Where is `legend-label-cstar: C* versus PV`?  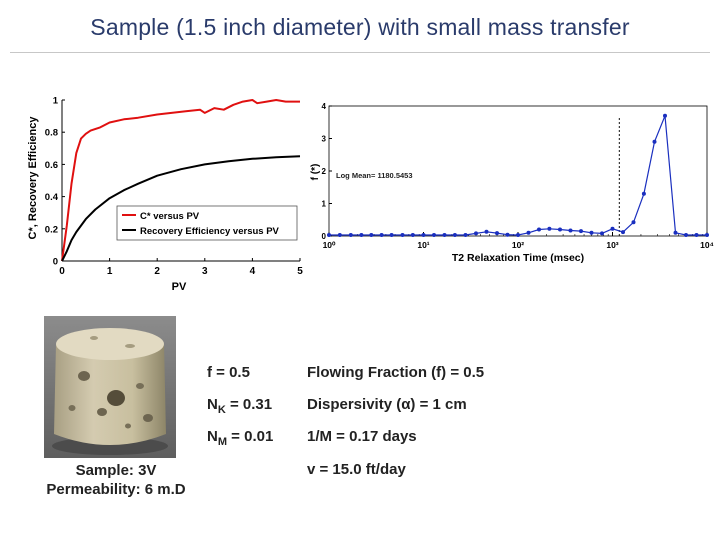
legend-label-cstar: C* versus PV is located at coordinates (170, 216).